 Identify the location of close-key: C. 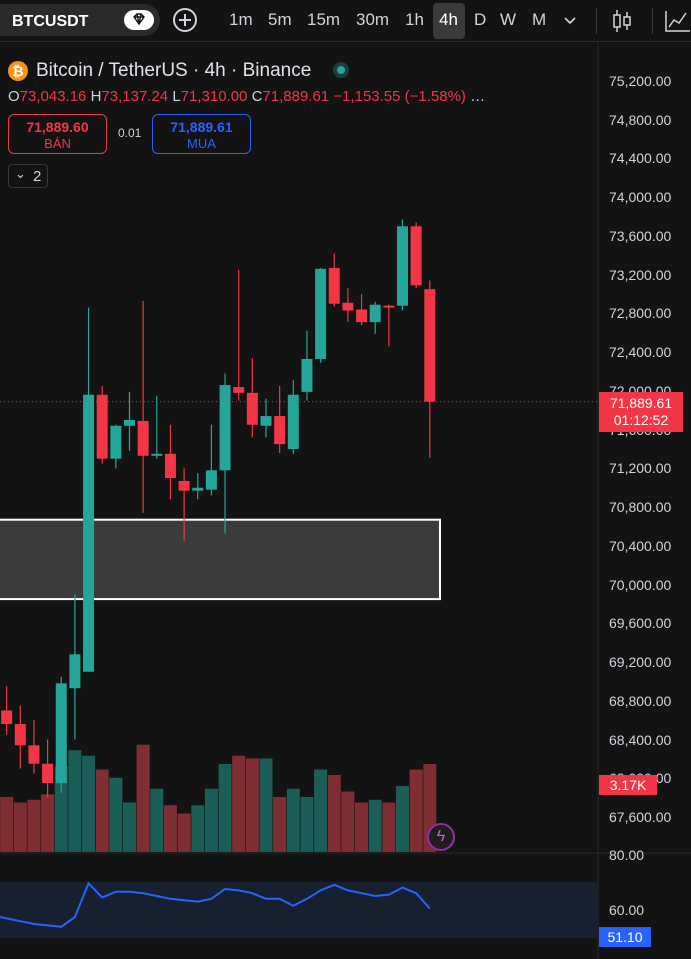
(257, 96).